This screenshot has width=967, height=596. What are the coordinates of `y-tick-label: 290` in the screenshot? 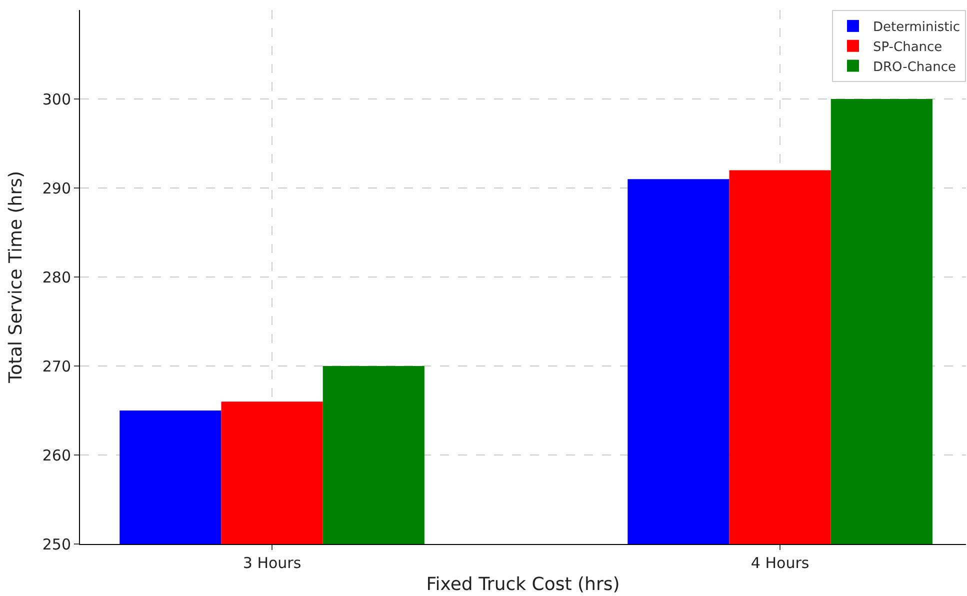 It's located at (56, 188).